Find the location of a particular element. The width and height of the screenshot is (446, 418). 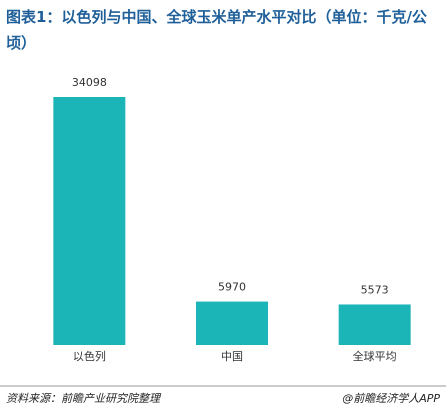

value-label: 5573 is located at coordinates (375, 289).